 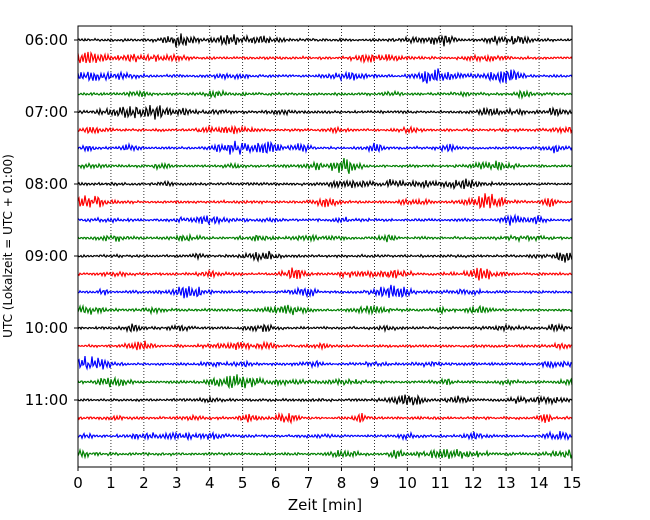 What do you see at coordinates (51, 220) in the screenshot?
I see `y-axis: 06:00 07:00 08:00 09:00 10:00 11:00` at bounding box center [51, 220].